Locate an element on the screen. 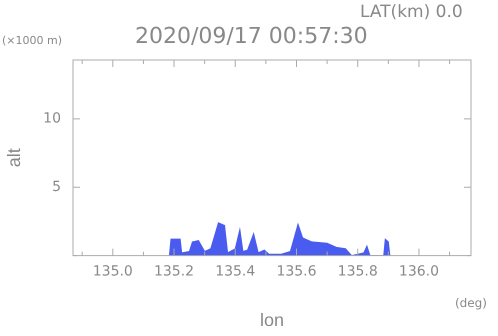 Image resolution: width=498 pixels, height=336 pixels. text: (deg) is located at coordinates (471, 303).